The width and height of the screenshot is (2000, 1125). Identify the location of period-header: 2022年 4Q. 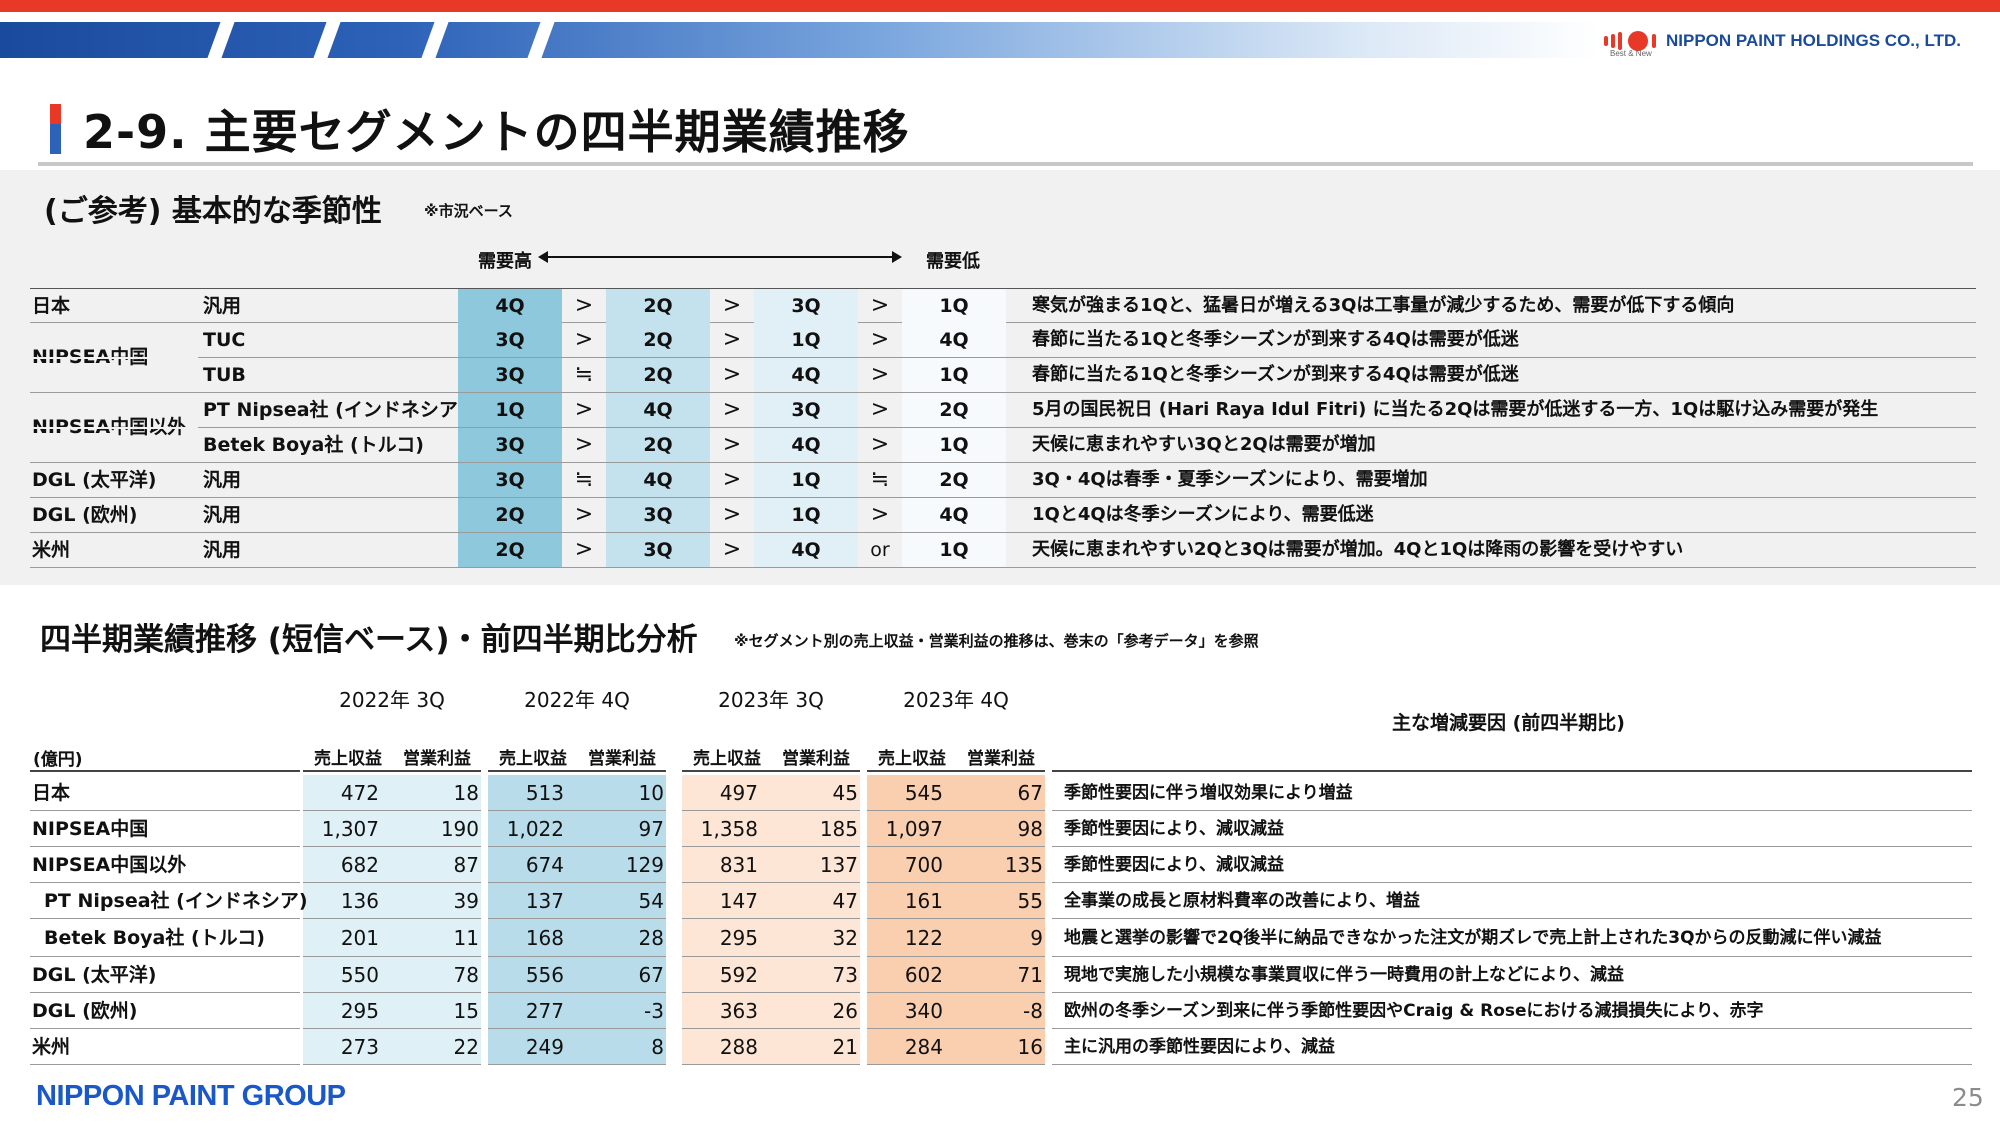
(577, 700).